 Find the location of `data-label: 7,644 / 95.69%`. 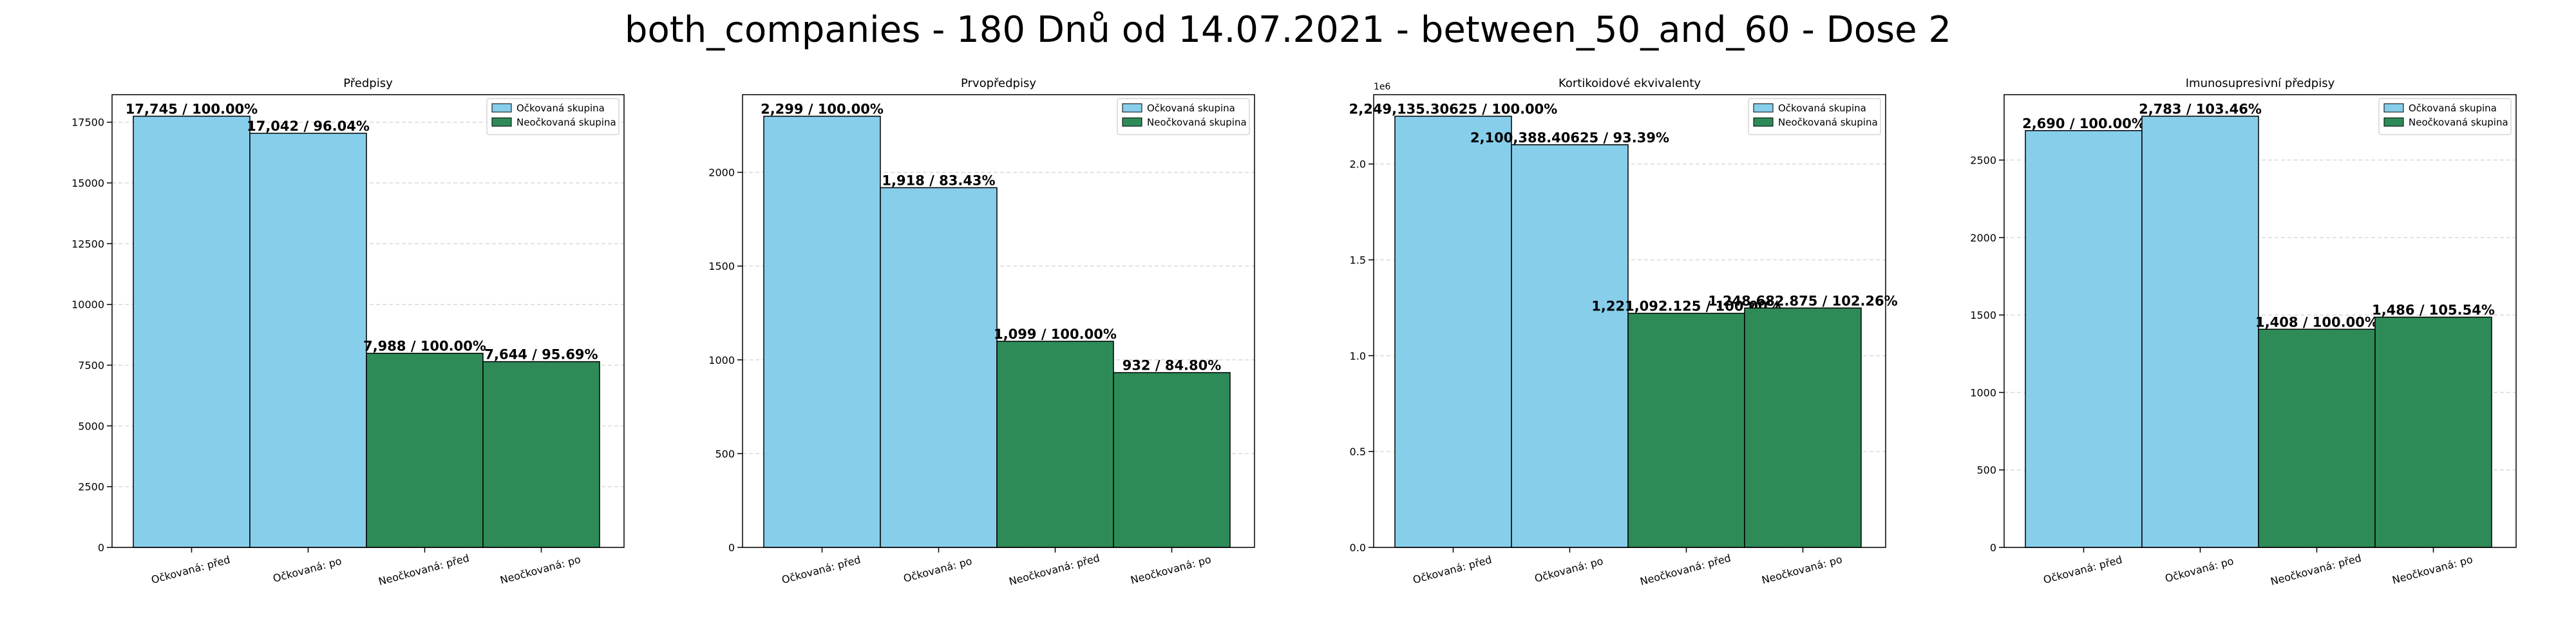

data-label: 7,644 / 95.69% is located at coordinates (541, 355).